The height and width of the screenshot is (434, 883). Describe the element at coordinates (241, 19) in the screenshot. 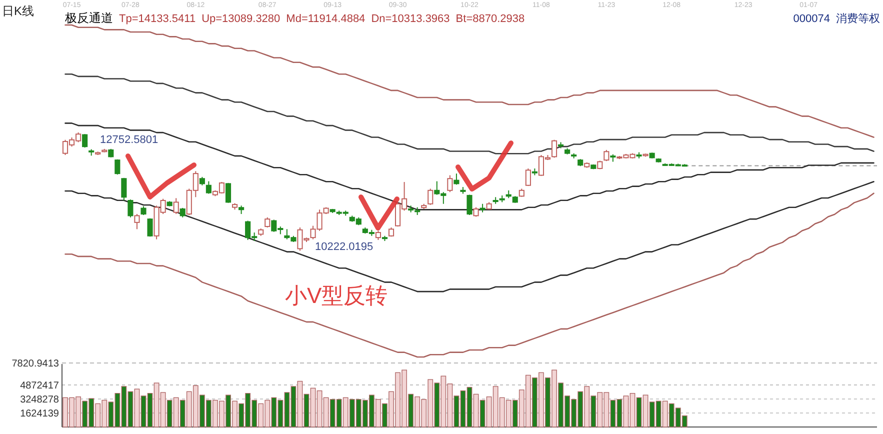

I see `text: Up=13089.3280` at that location.